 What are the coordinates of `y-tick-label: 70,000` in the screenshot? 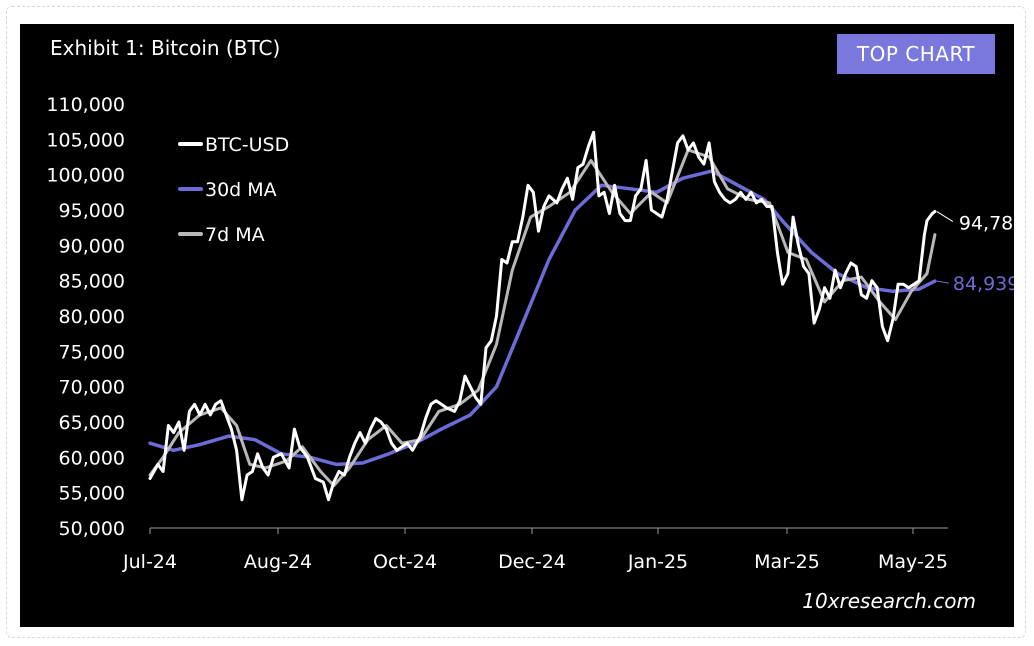 It's located at (92, 388).